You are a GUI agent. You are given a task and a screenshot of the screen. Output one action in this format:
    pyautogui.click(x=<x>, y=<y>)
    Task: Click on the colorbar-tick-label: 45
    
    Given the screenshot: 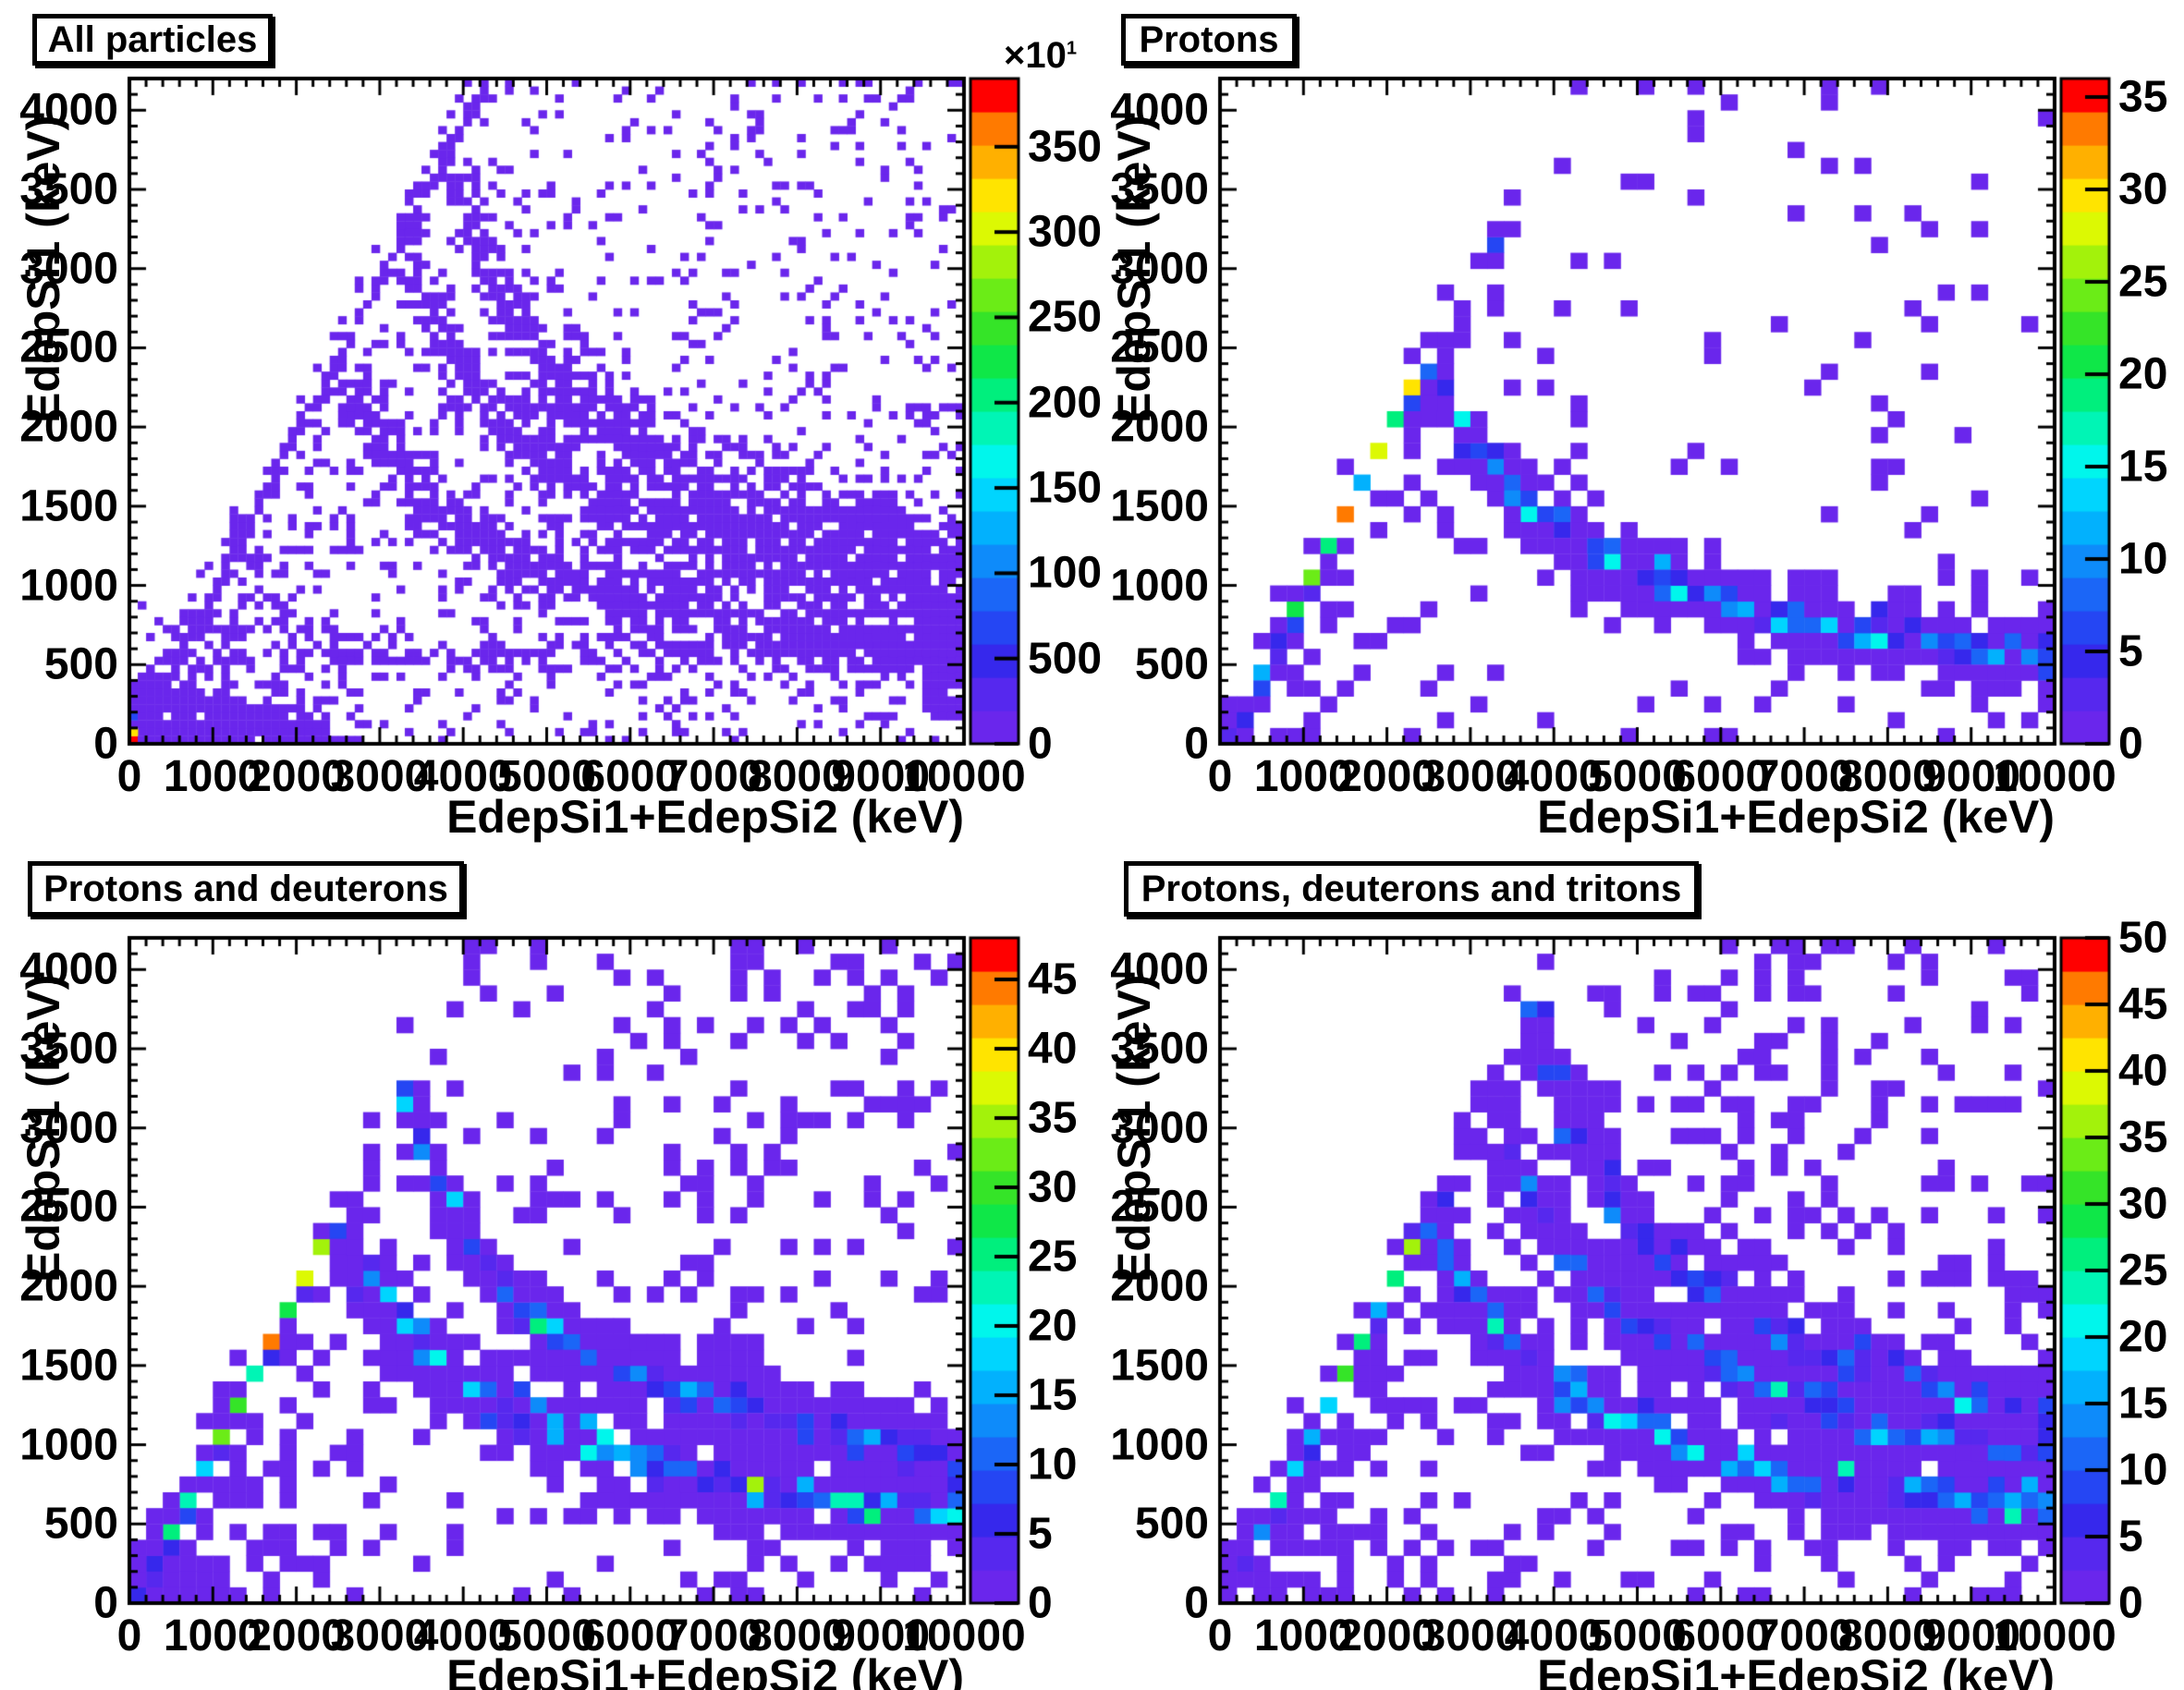 What is the action you would take?
    pyautogui.click(x=2143, y=1004)
    